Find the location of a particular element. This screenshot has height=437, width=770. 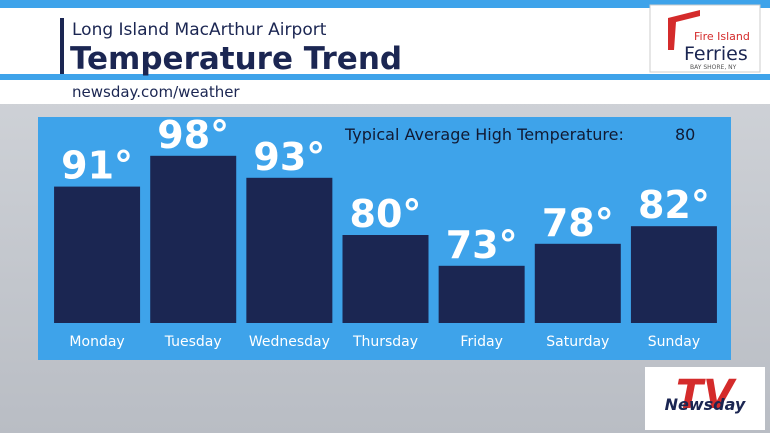

x-tick-label: Thursday is located at coordinates (385, 342).